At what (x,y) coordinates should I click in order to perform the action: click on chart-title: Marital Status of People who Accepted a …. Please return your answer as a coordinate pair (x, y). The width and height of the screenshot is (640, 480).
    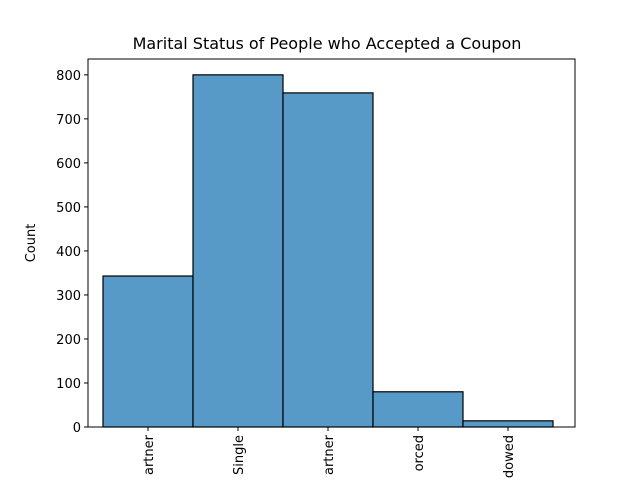
    Looking at the image, I should click on (327, 43).